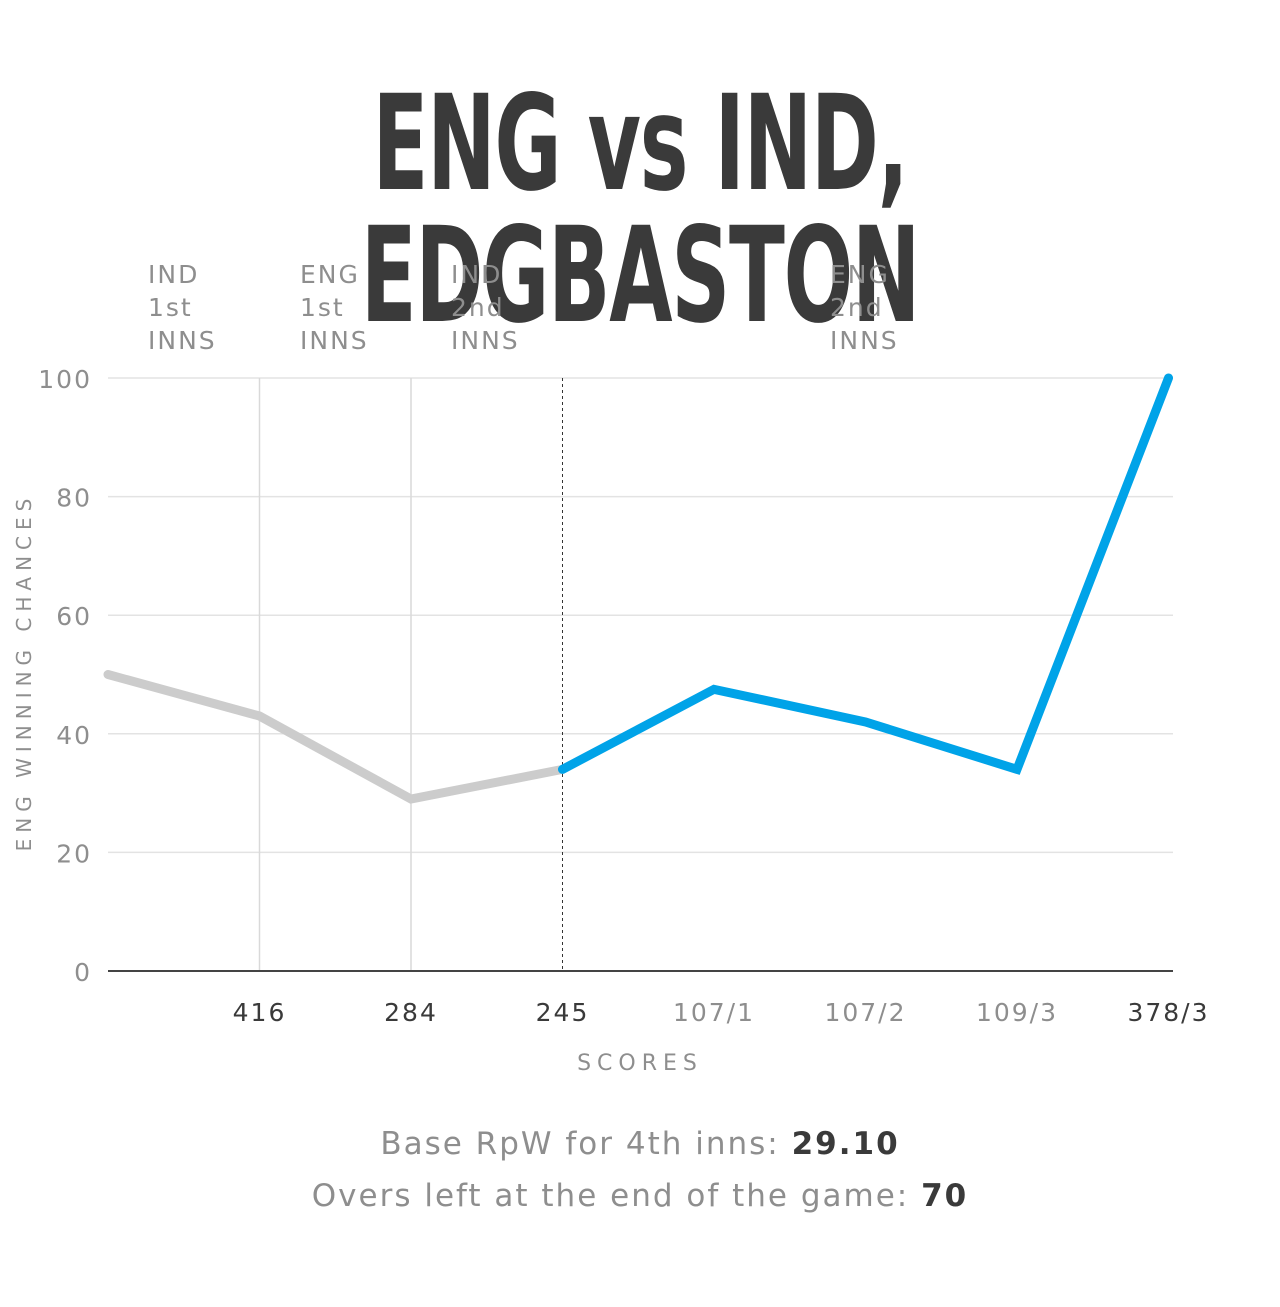 The height and width of the screenshot is (1307, 1280). I want to click on y-tick-label: 20, so click(74, 853).